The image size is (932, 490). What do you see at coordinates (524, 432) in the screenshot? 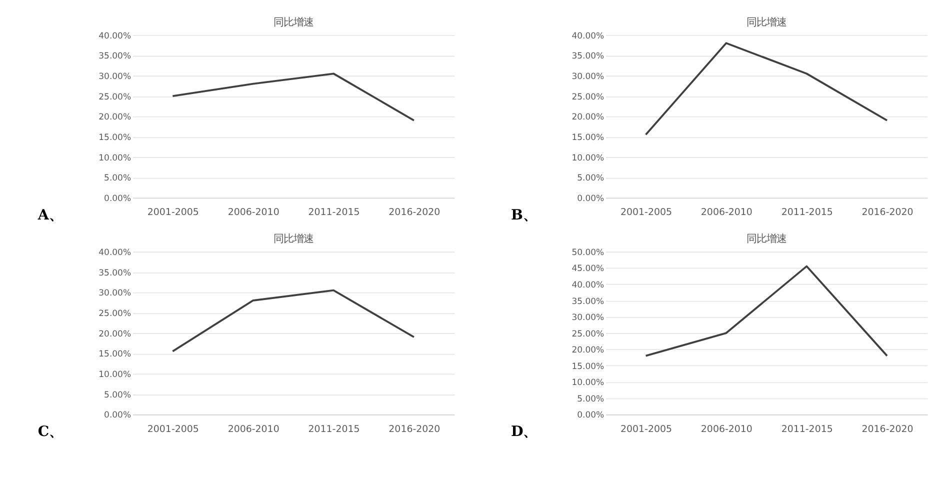
I see `text: D、` at bounding box center [524, 432].